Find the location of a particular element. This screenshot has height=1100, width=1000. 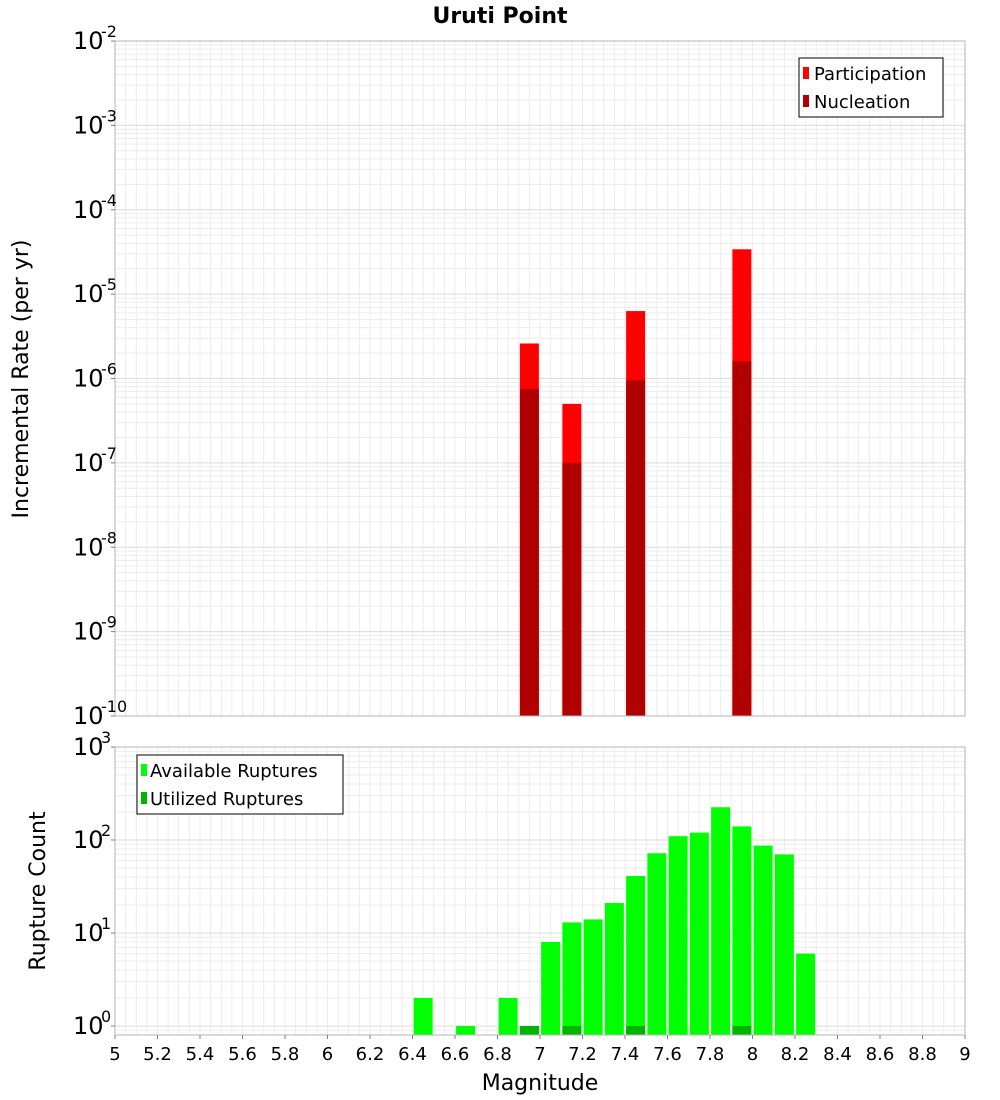

legend-swatch-participation is located at coordinates (806, 73).